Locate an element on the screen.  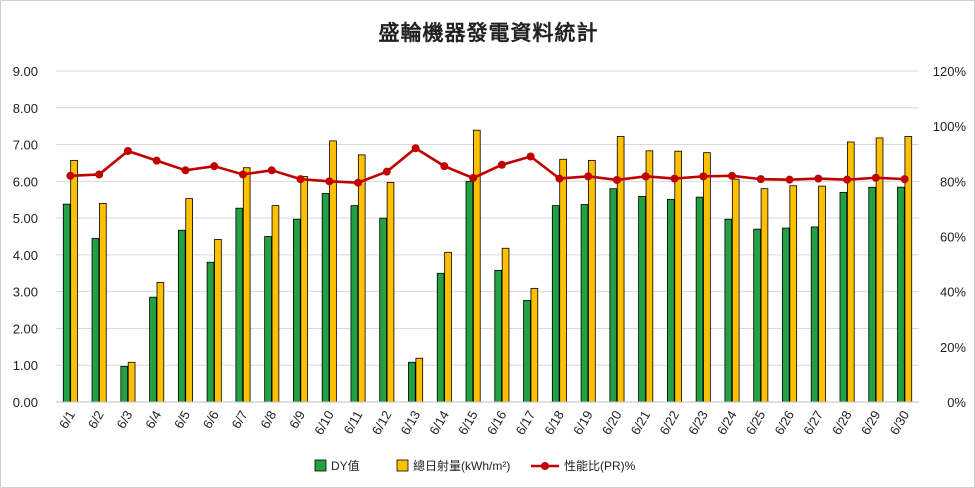
y-left-tick-label: 3.00 is located at coordinates (25, 292).